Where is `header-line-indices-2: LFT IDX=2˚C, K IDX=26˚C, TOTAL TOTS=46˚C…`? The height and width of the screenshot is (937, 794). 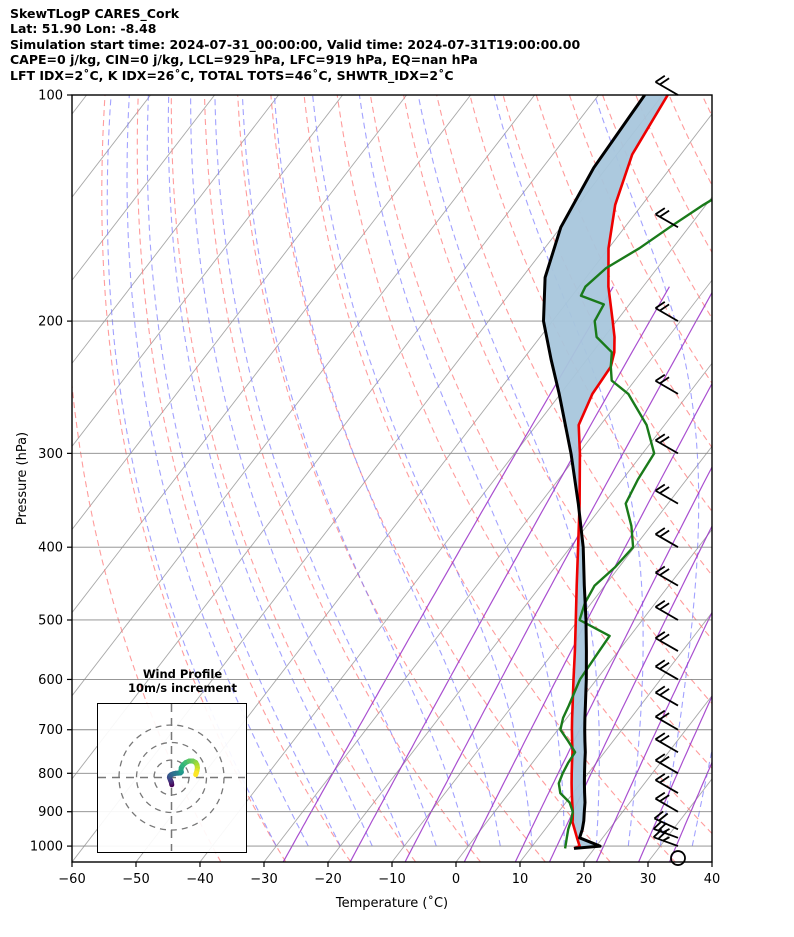
header-line-indices-2: LFT IDX=2˚C, K IDX=26˚C, TOTAL TOTS=46˚C… is located at coordinates (232, 75).